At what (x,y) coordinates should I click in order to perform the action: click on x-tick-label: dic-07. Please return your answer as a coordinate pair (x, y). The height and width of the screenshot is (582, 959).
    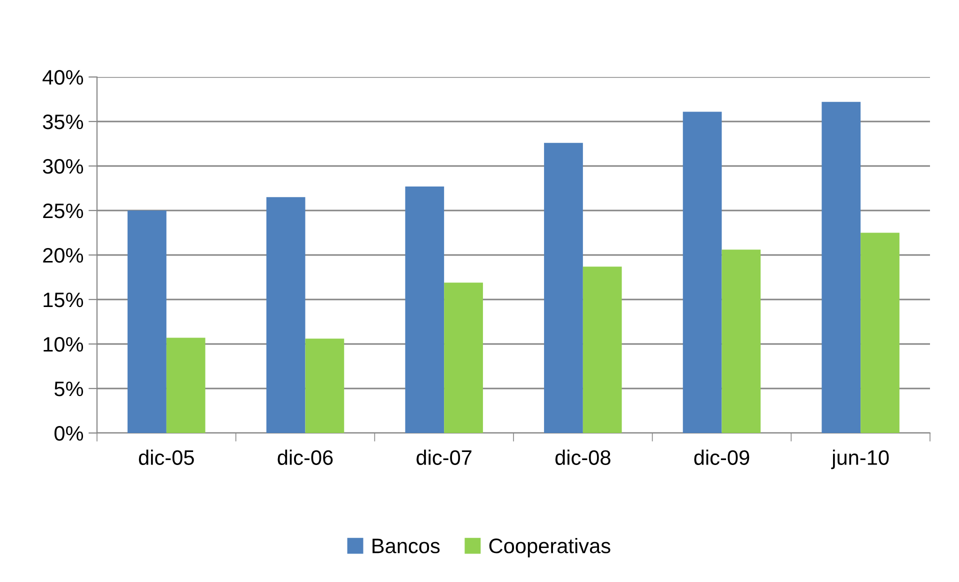
    Looking at the image, I should click on (444, 457).